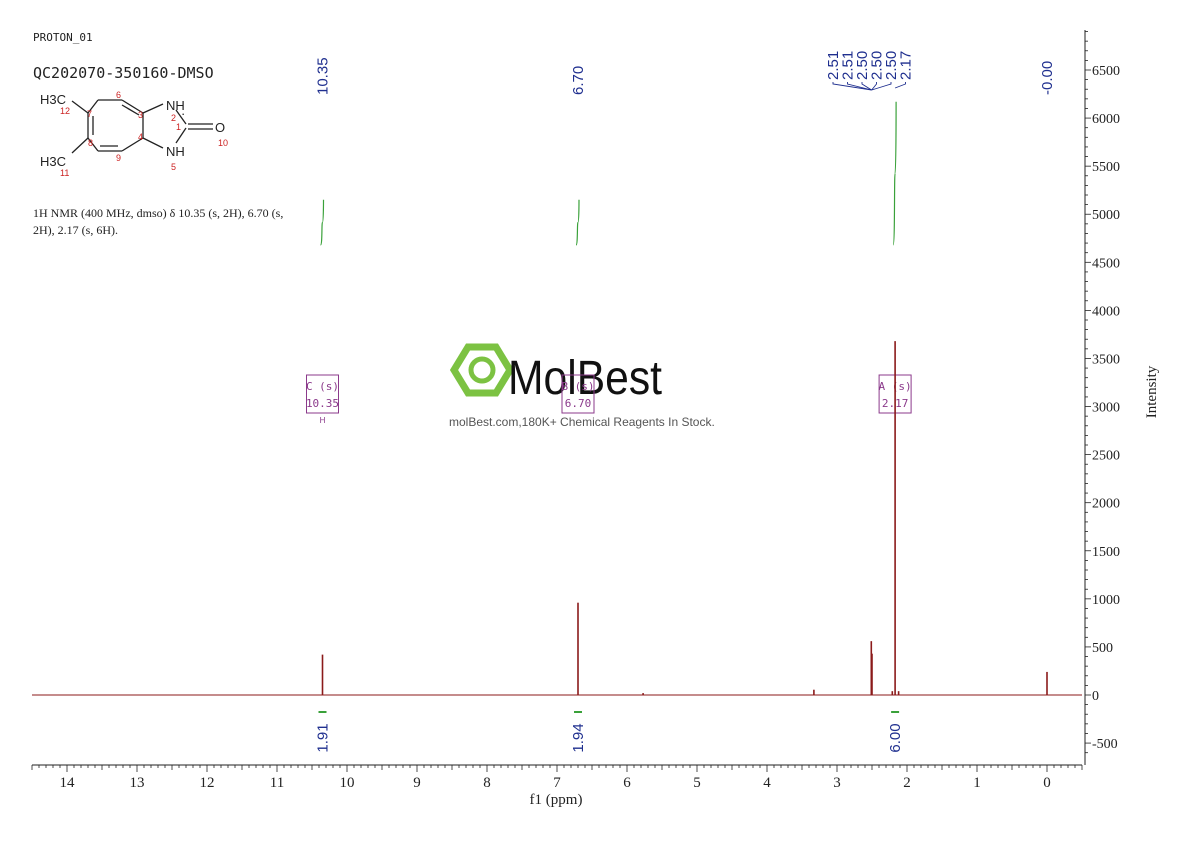 The image size is (1190, 841). I want to click on y-tick-label--500: -500, so click(1105, 744).